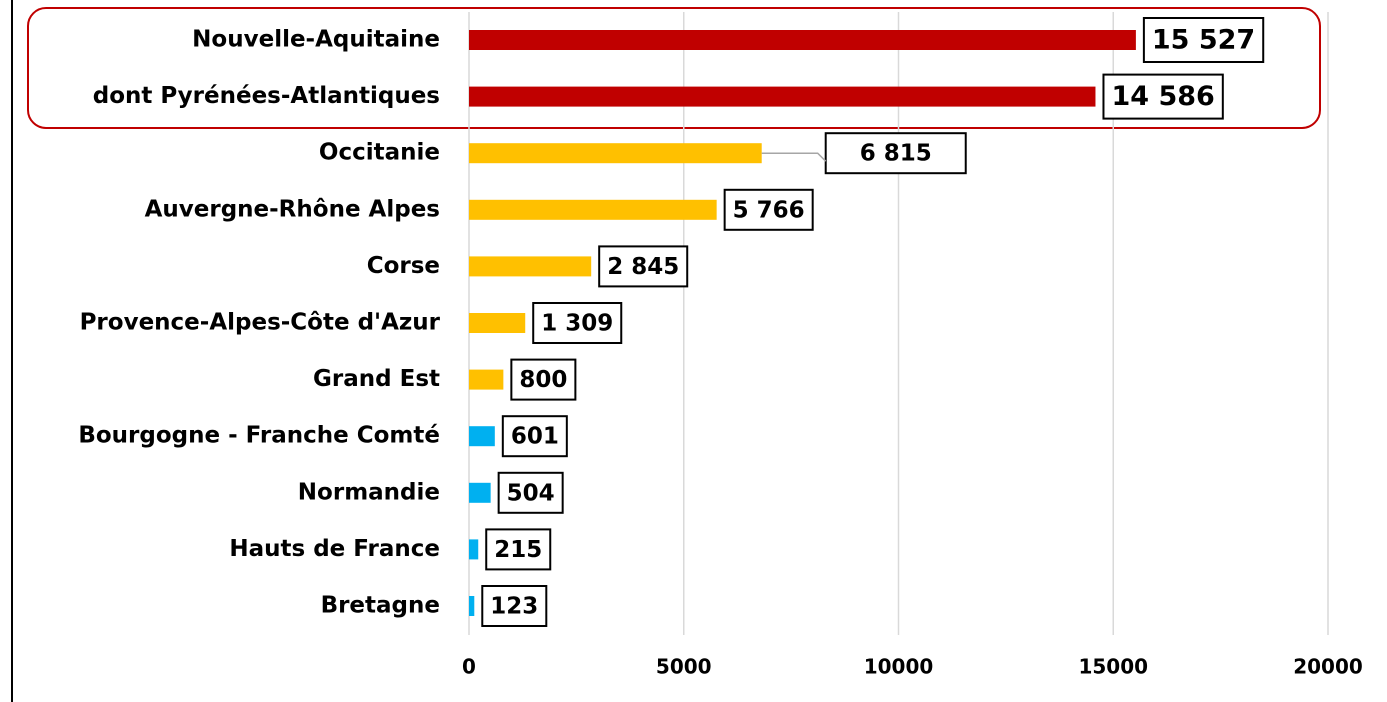  I want to click on leader-line, so click(794, 157).